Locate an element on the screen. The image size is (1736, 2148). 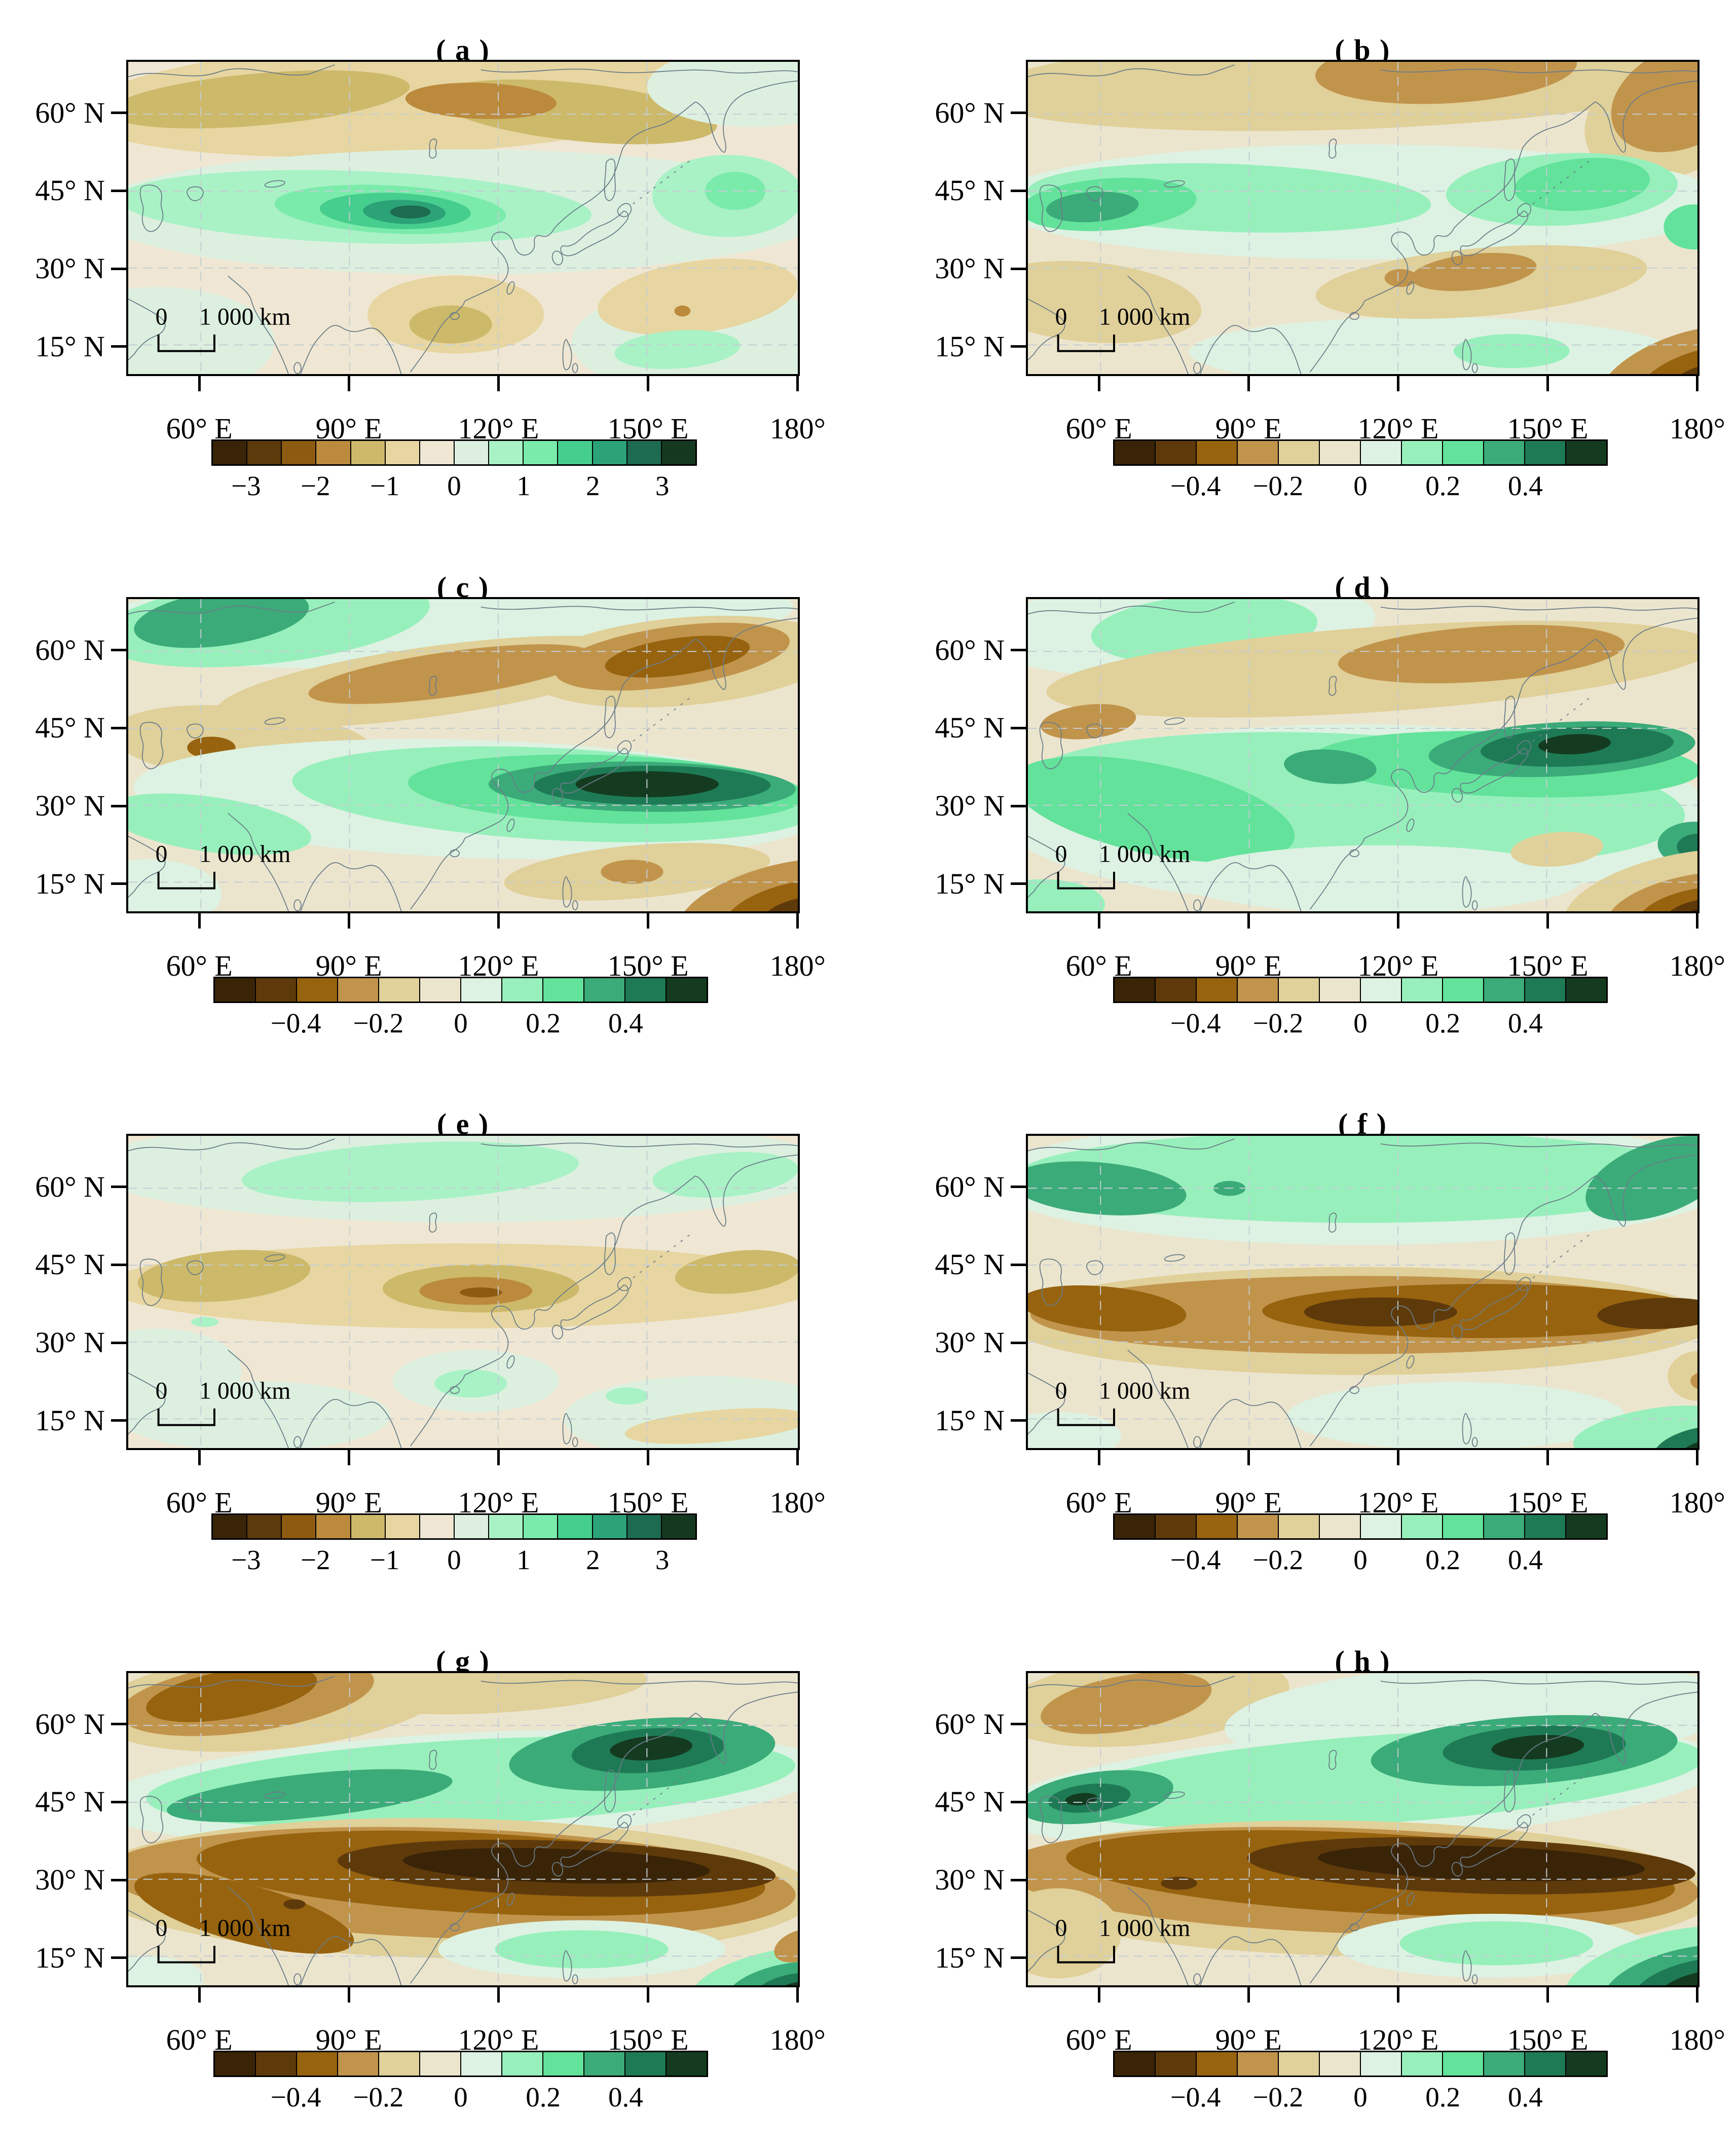
lat-label: 30° N is located at coordinates (970, 806).